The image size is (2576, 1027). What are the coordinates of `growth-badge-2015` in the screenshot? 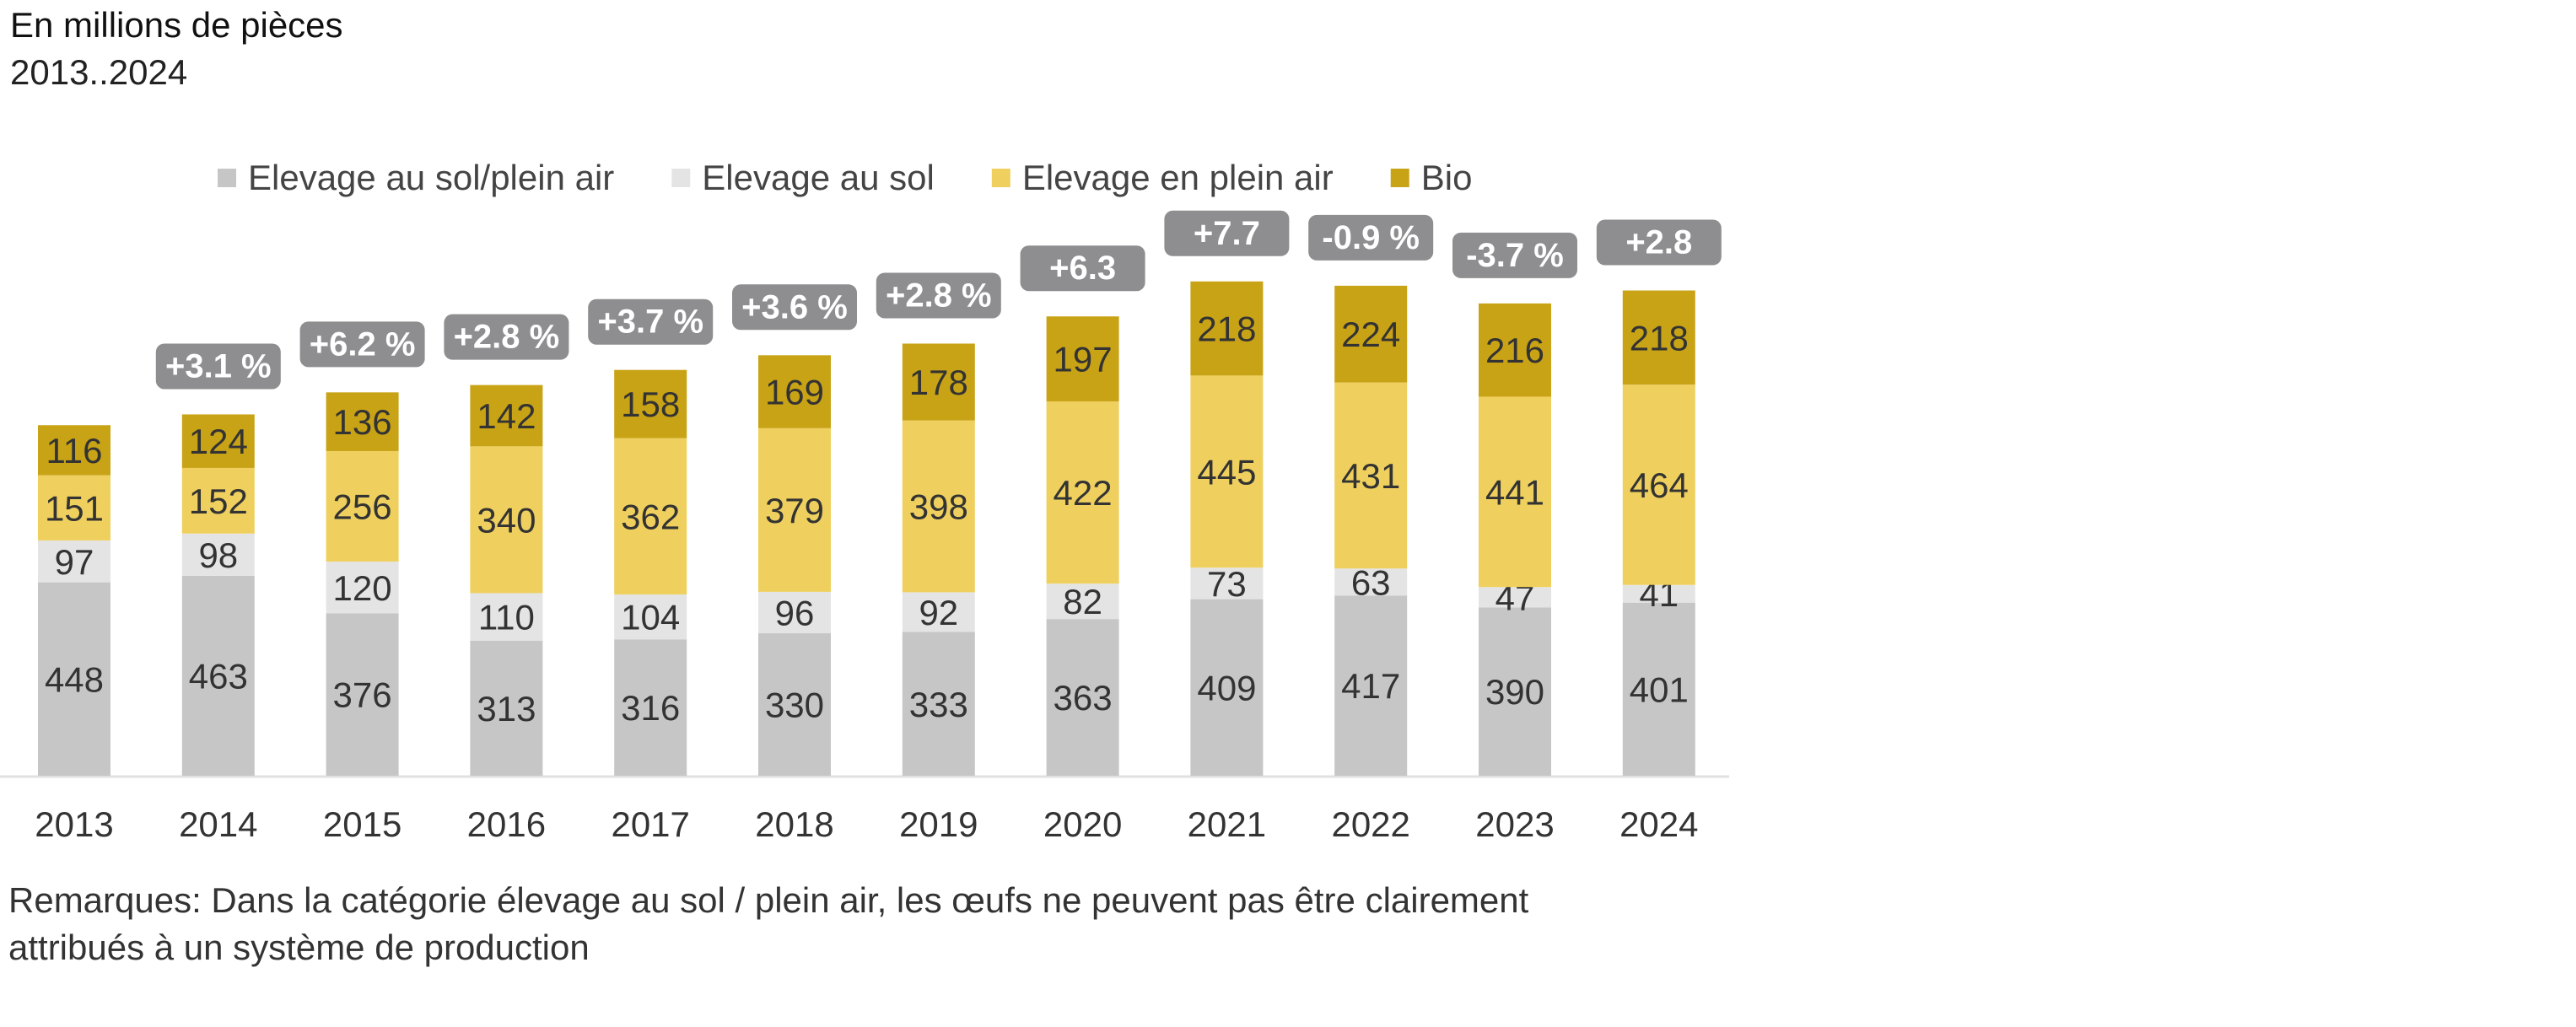 It's located at (362, 344).